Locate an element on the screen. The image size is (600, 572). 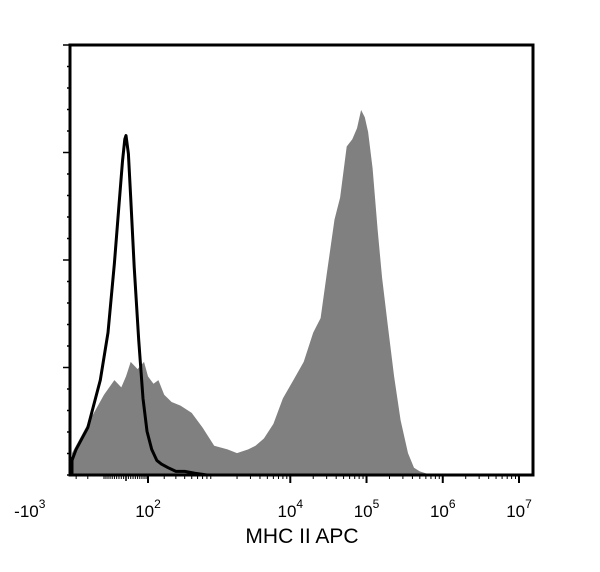
x-tick-label: 10² is located at coordinates (148, 509).